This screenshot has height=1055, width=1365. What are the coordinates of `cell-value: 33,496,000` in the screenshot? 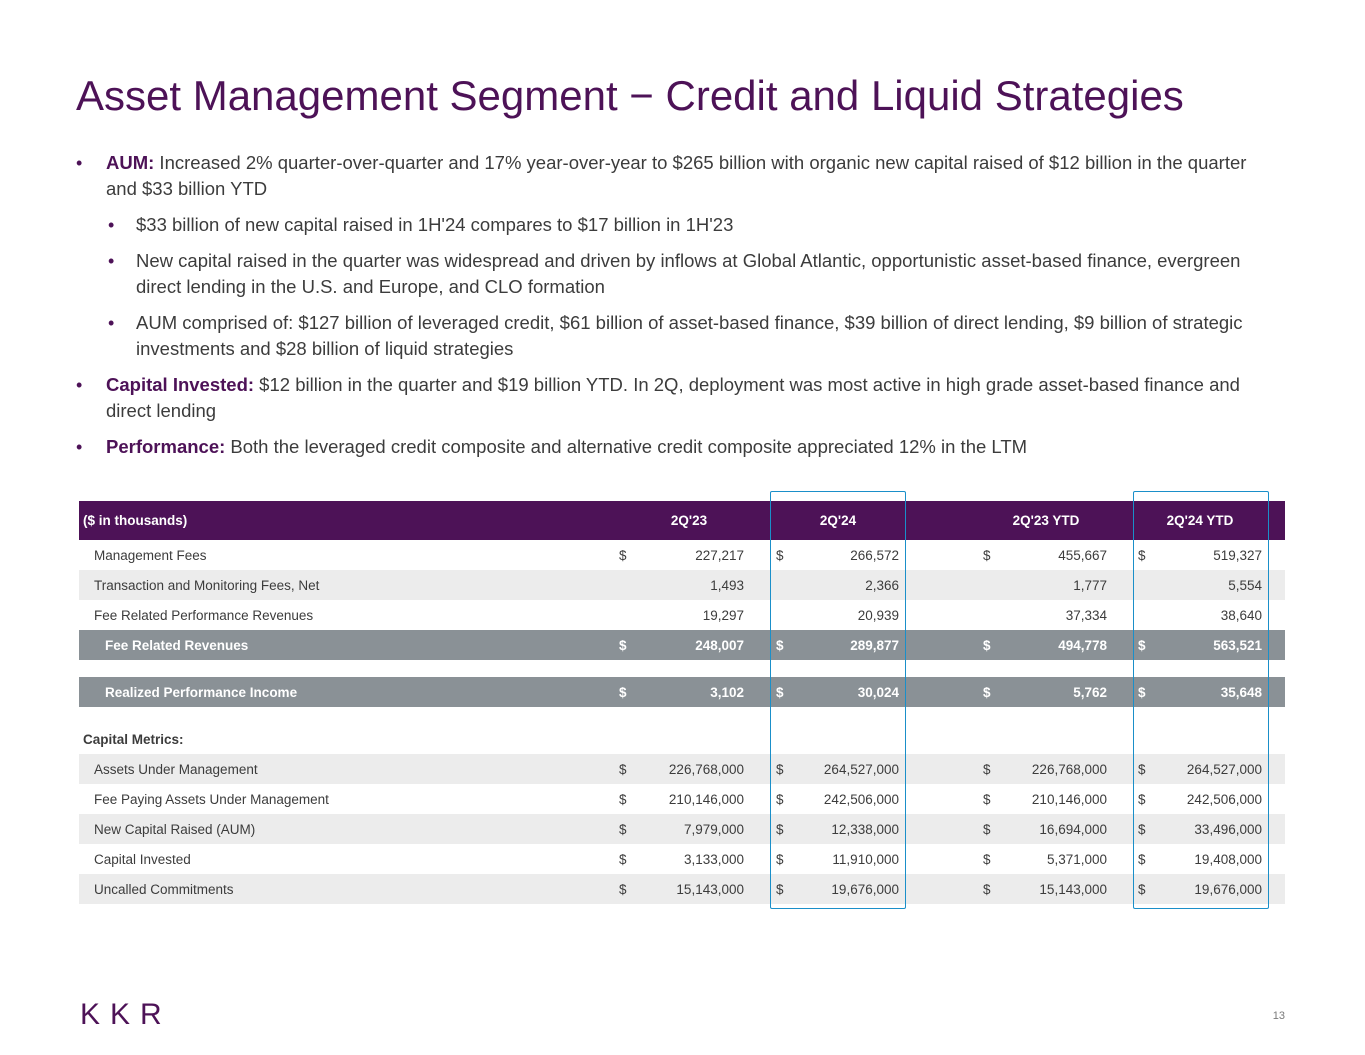 It's located at (1228, 829).